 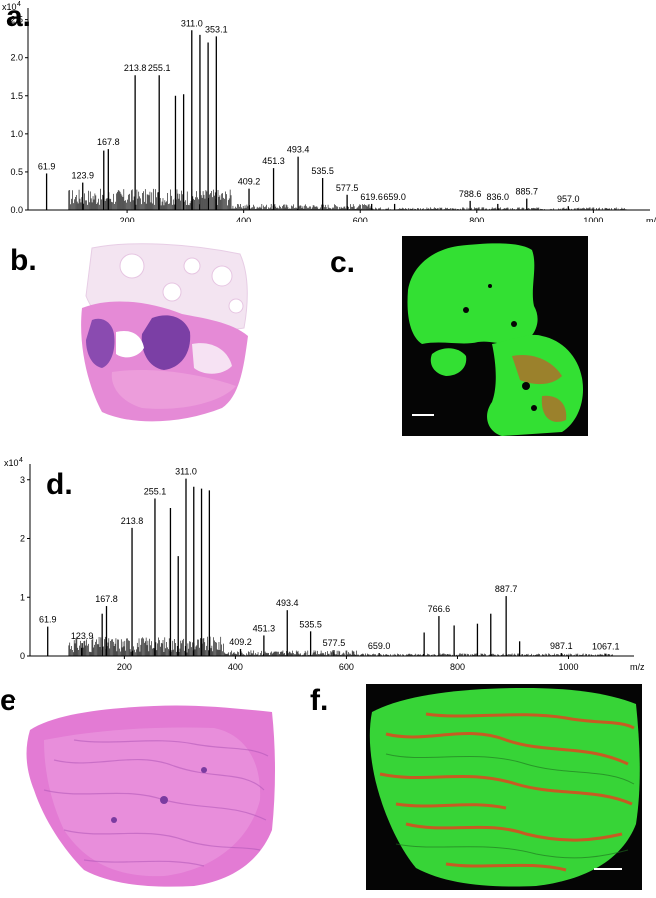 I want to click on peak-label: 885.7, so click(x=526, y=192).